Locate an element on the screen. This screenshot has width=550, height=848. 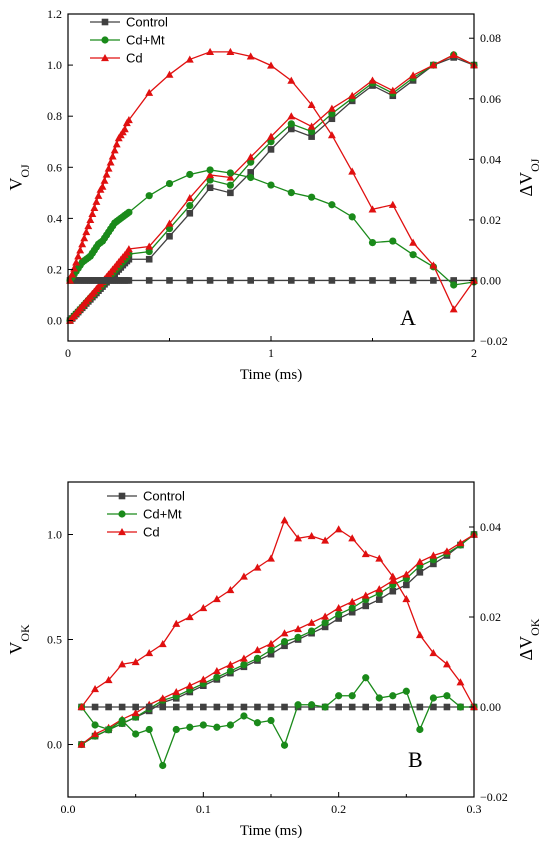
y-tick-label: 0.8 is located at coordinates (54, 116).